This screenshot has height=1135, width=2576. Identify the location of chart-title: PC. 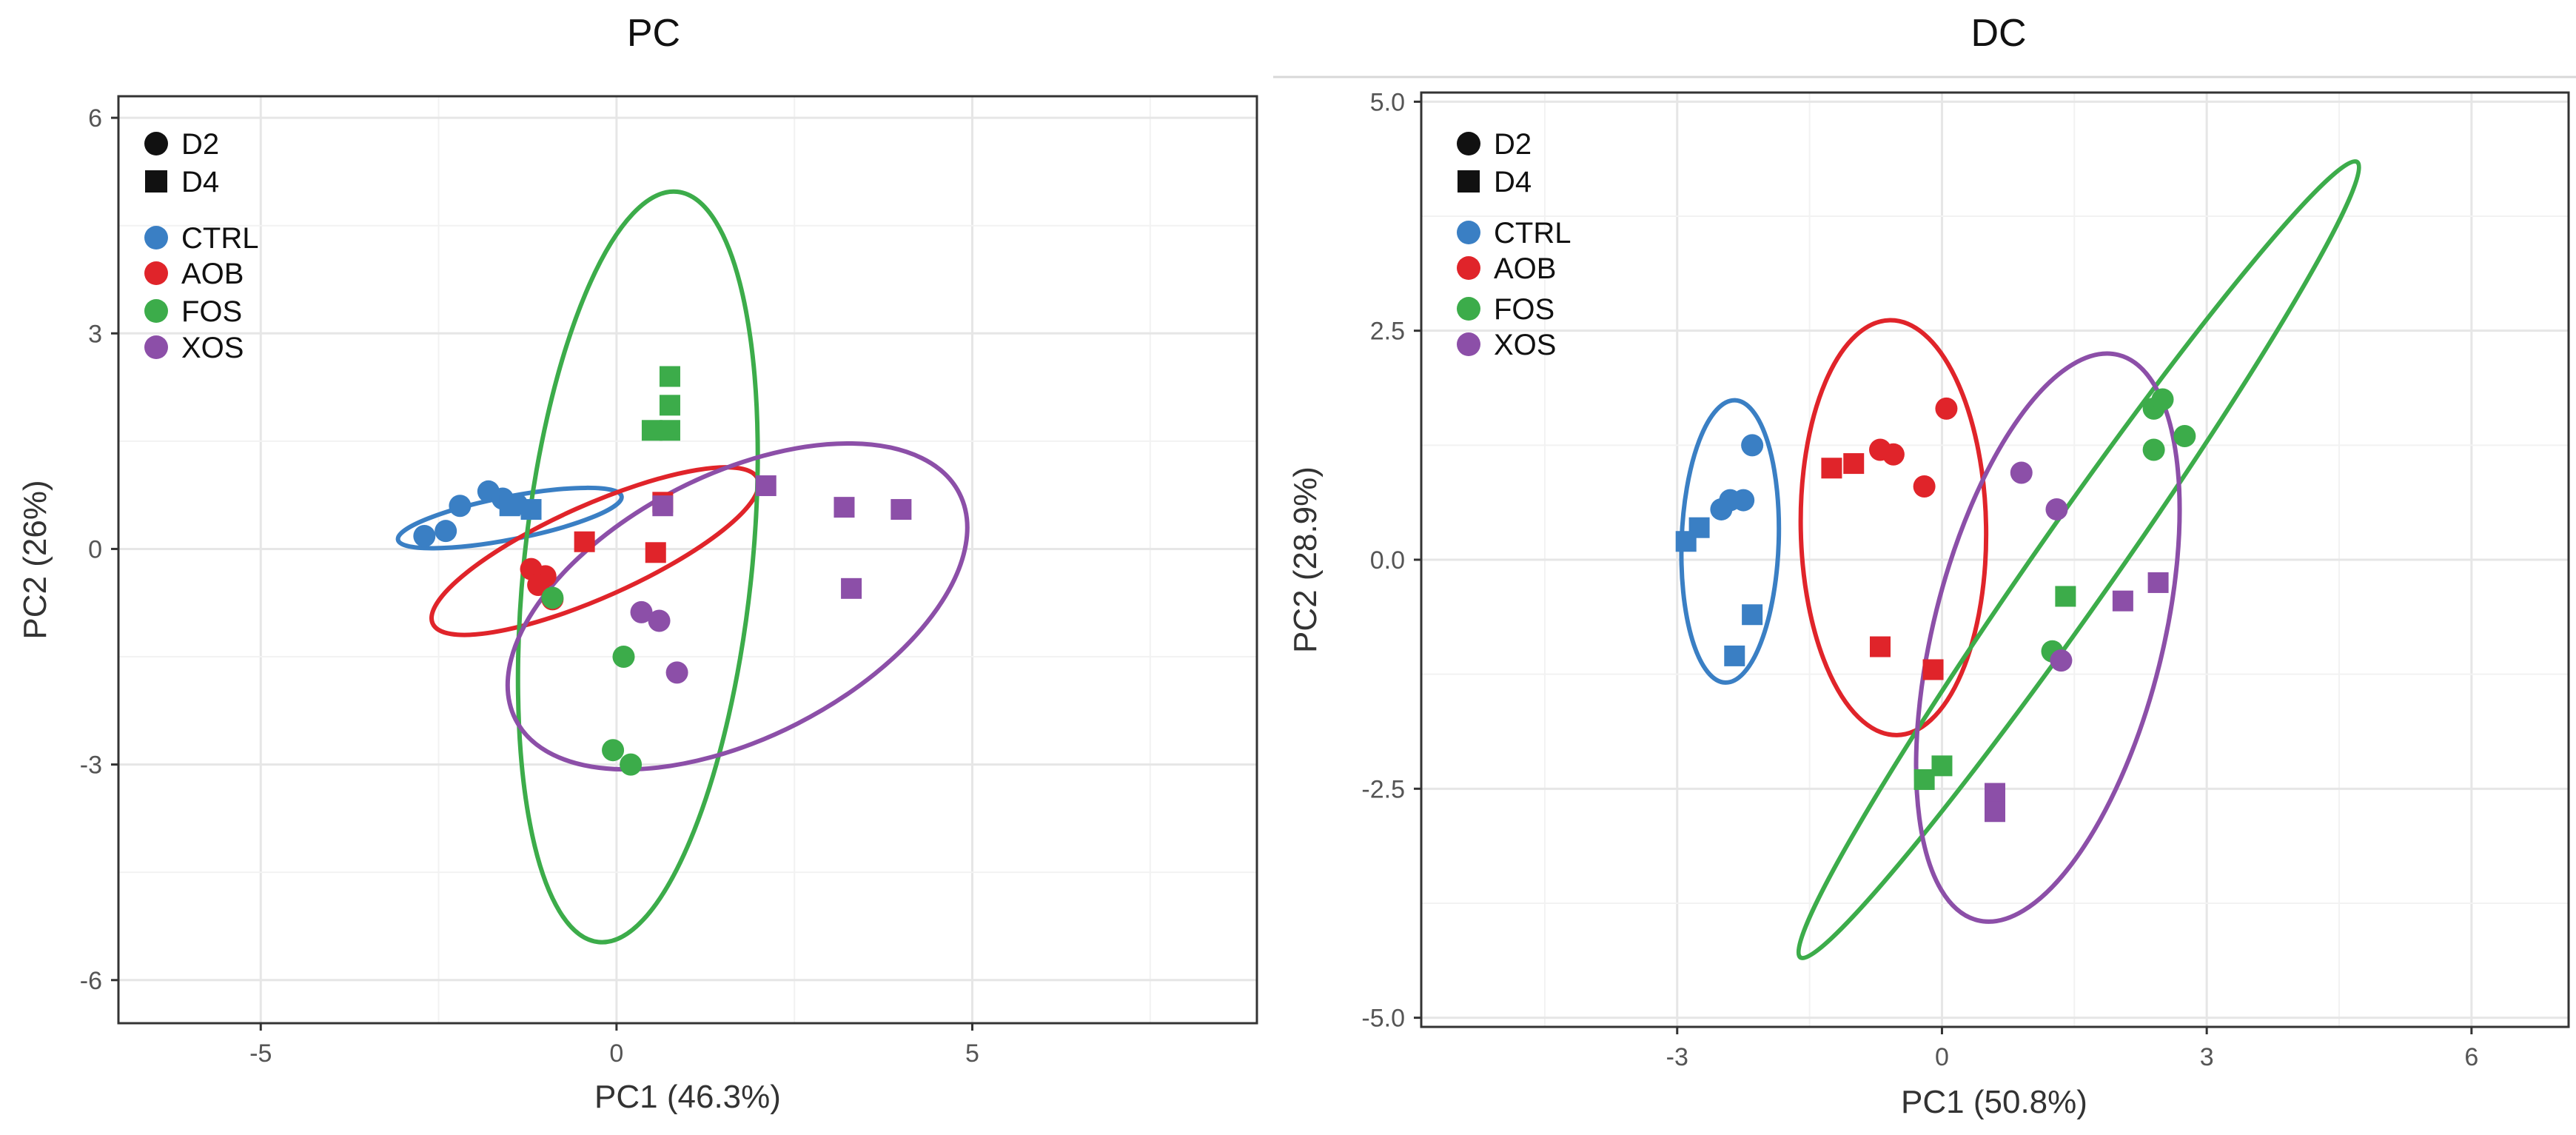
(653, 34).